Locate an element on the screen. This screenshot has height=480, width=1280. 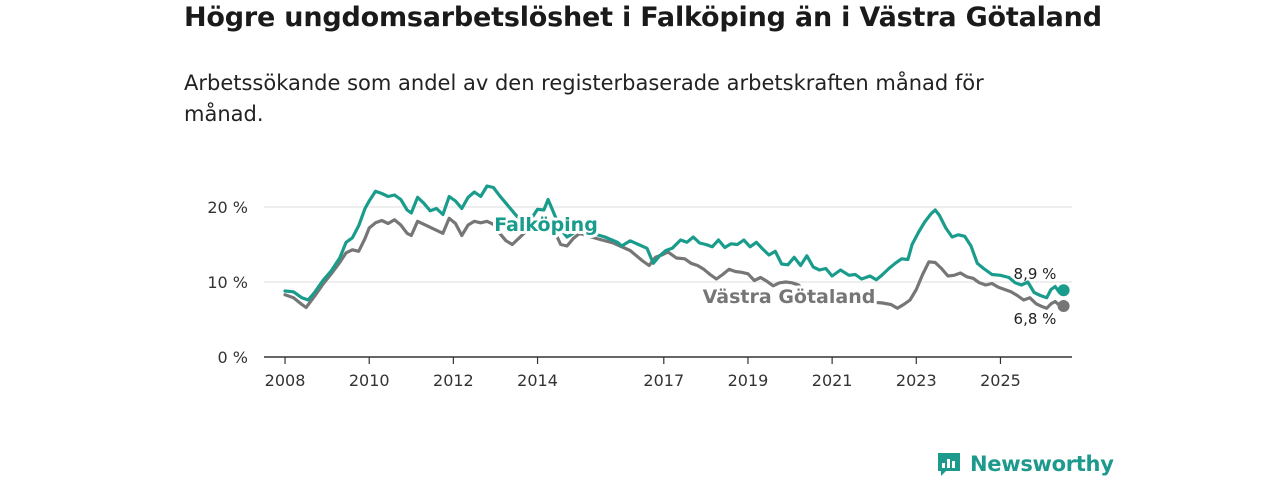
x-tick-label: 2010 is located at coordinates (369, 380).